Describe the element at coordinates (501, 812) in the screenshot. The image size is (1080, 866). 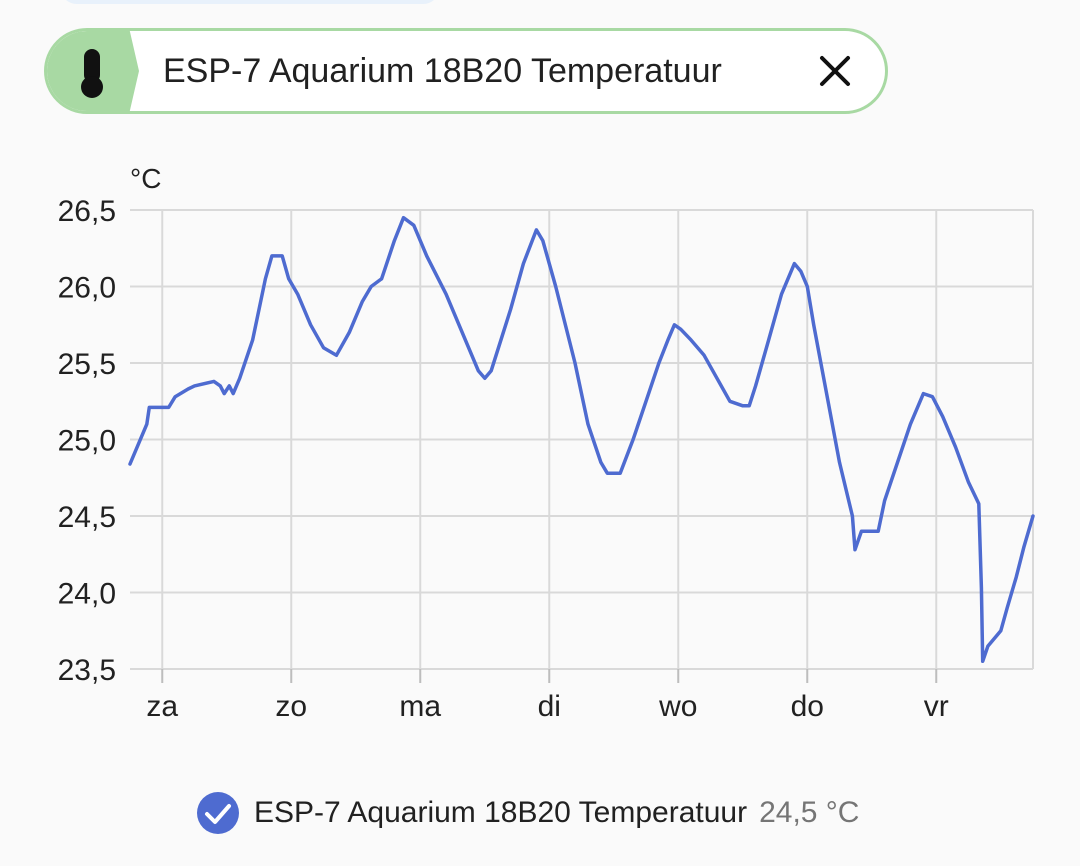
I see `legend-series-name: ESP-7 Aquarium 18B20 Temperatuur` at that location.